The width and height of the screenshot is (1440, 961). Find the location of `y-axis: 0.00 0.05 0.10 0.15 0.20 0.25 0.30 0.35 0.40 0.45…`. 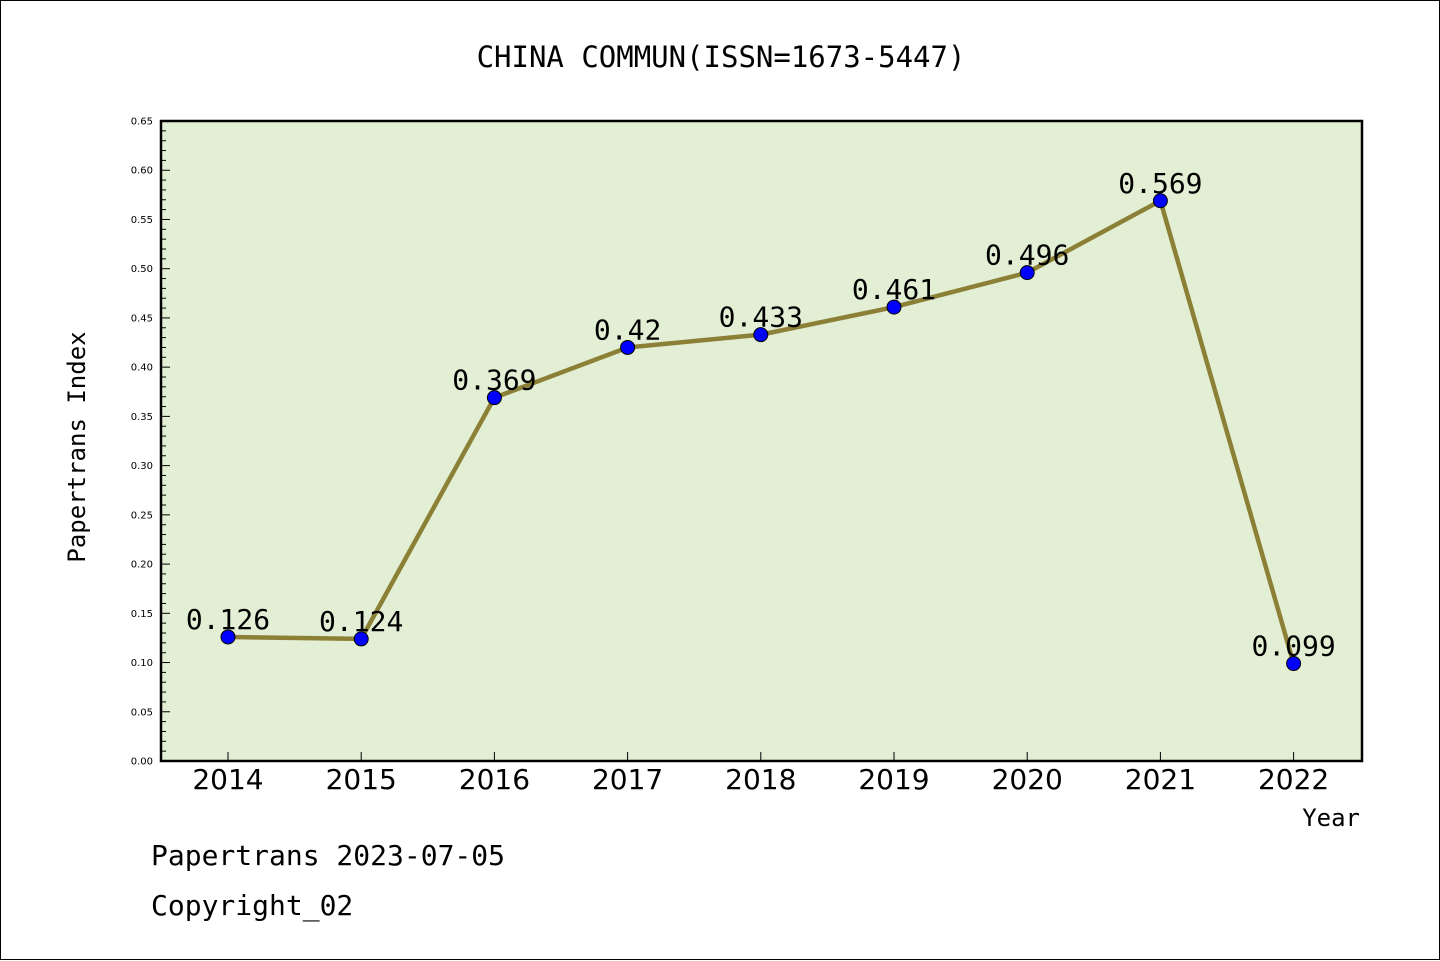

y-axis: 0.00 0.05 0.10 0.15 0.20 0.25 0.30 0.35 0.40 0.45… is located at coordinates (150, 442).